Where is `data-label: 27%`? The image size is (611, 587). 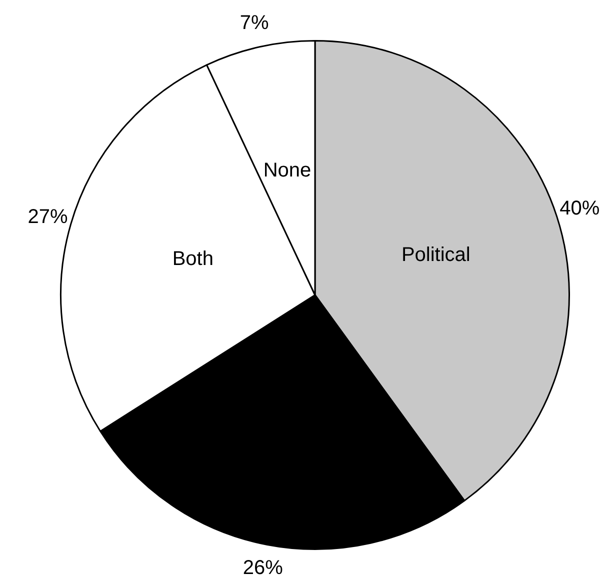
data-label: 27% is located at coordinates (48, 217).